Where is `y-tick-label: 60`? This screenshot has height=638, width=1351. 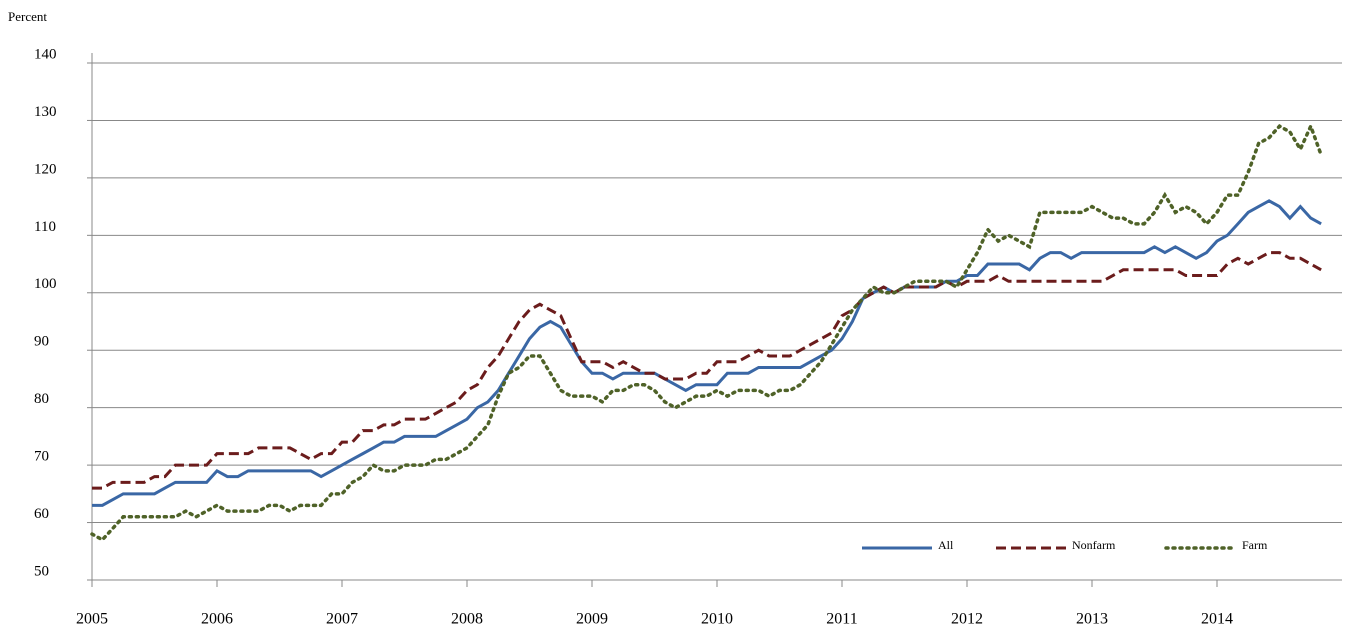 y-tick-label: 60 is located at coordinates (41, 514).